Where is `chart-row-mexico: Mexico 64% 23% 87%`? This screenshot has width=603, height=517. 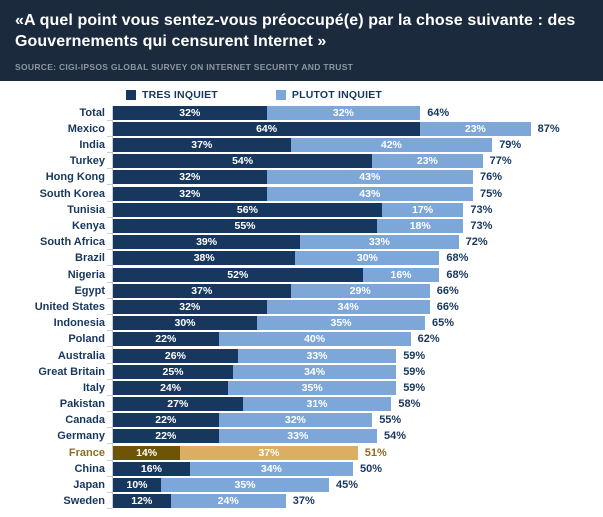 chart-row-mexico: Mexico 64% 23% 87% is located at coordinates (301, 129).